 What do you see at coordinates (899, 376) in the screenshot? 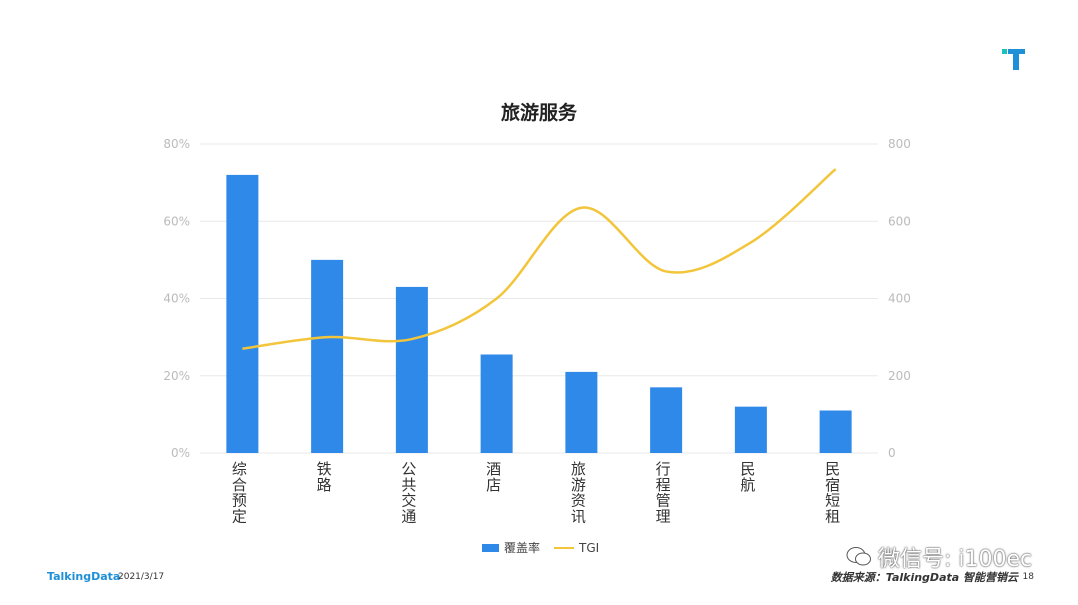
I see `right-tick-label: 200` at bounding box center [899, 376].